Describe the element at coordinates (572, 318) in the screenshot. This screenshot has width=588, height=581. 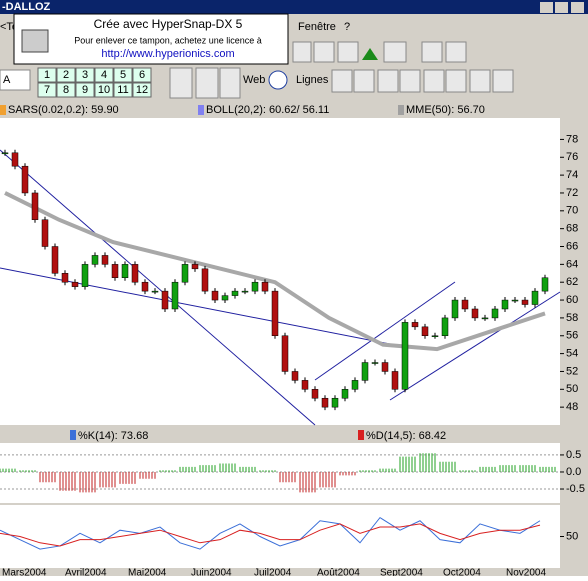
I see `y-tick-label: 58` at that location.